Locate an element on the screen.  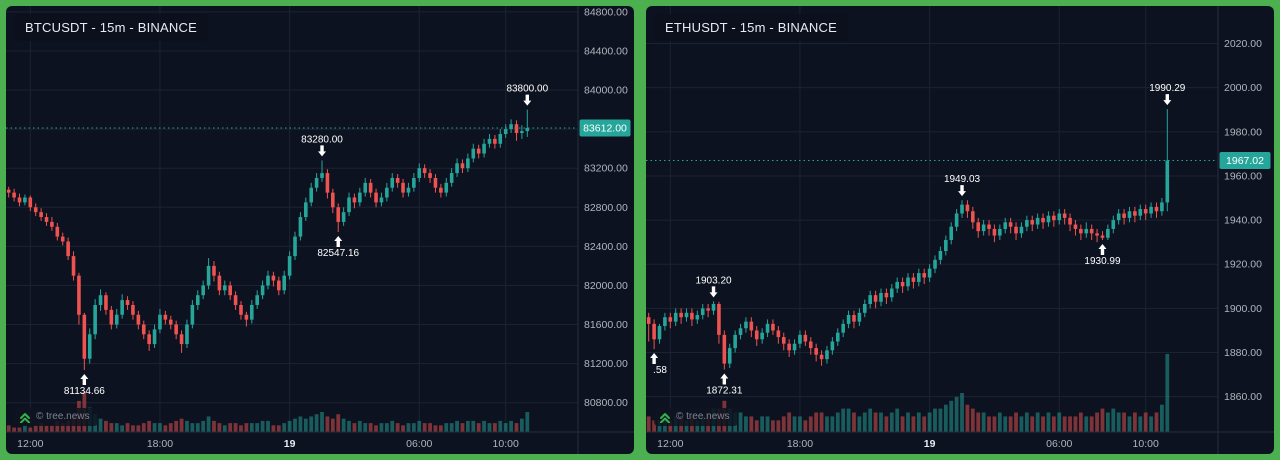
price-marker: 83280.00 is located at coordinates (322, 145).